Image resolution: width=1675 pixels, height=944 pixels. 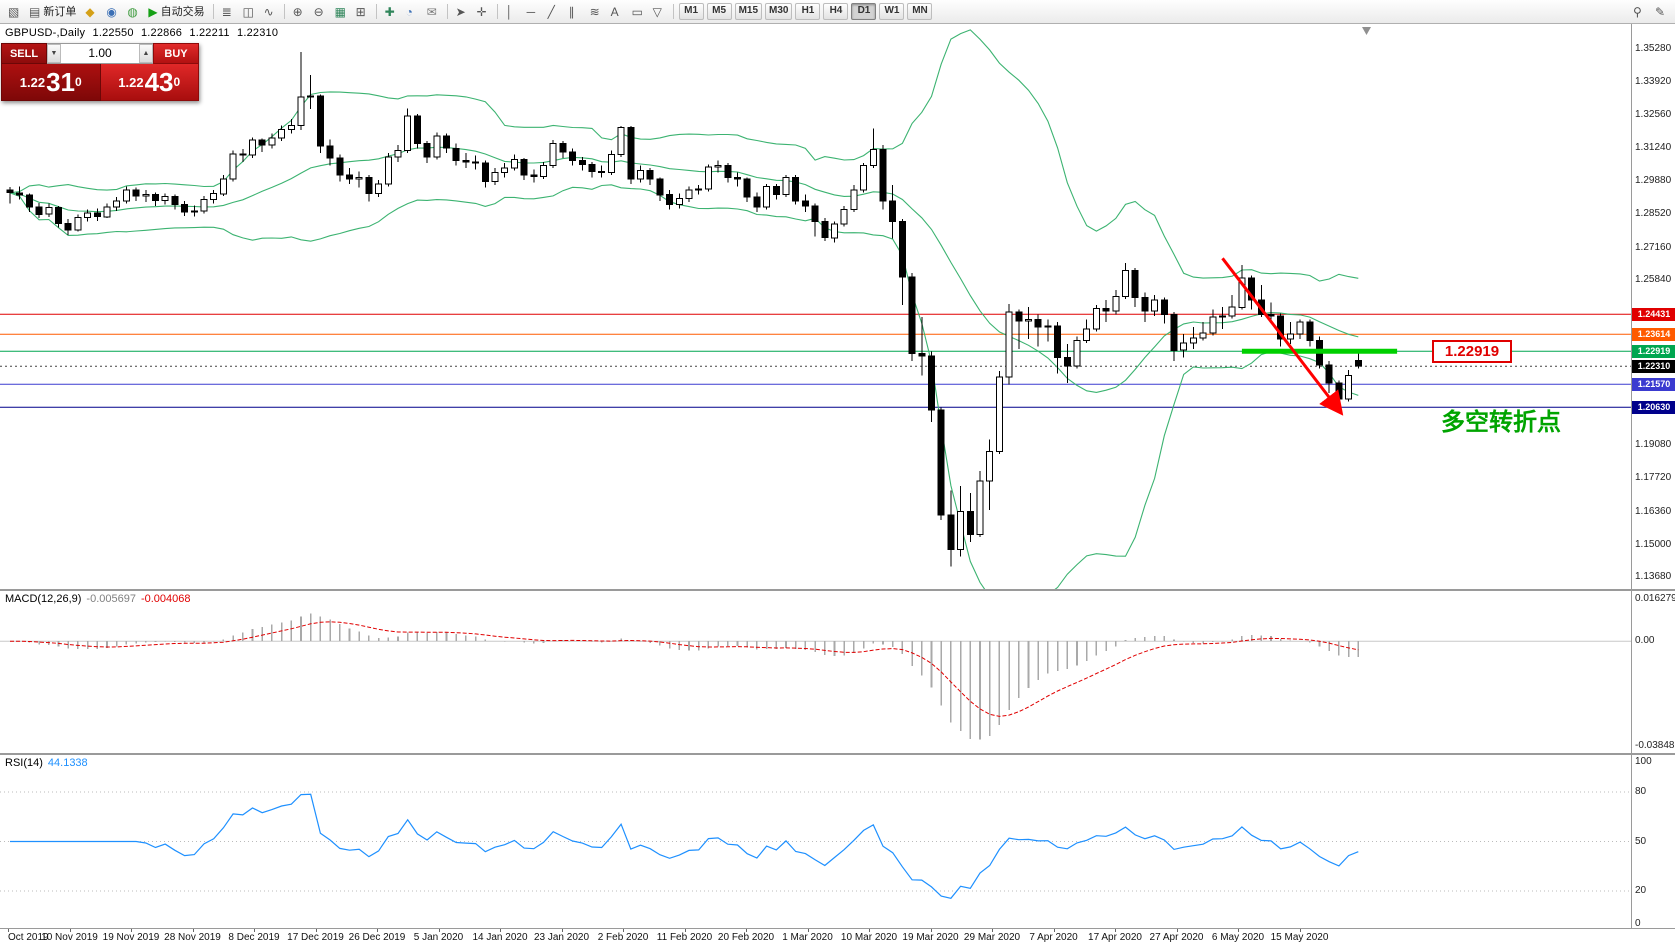 I want to click on timeframe-m1: M1, so click(x=691, y=11).